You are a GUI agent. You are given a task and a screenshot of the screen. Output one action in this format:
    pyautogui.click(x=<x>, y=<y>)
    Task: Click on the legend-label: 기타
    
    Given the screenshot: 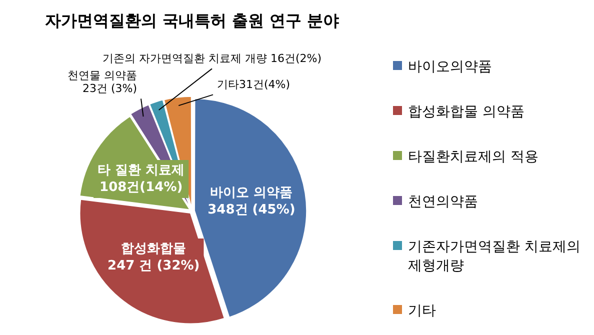 What is the action you would take?
    pyautogui.click(x=422, y=311)
    